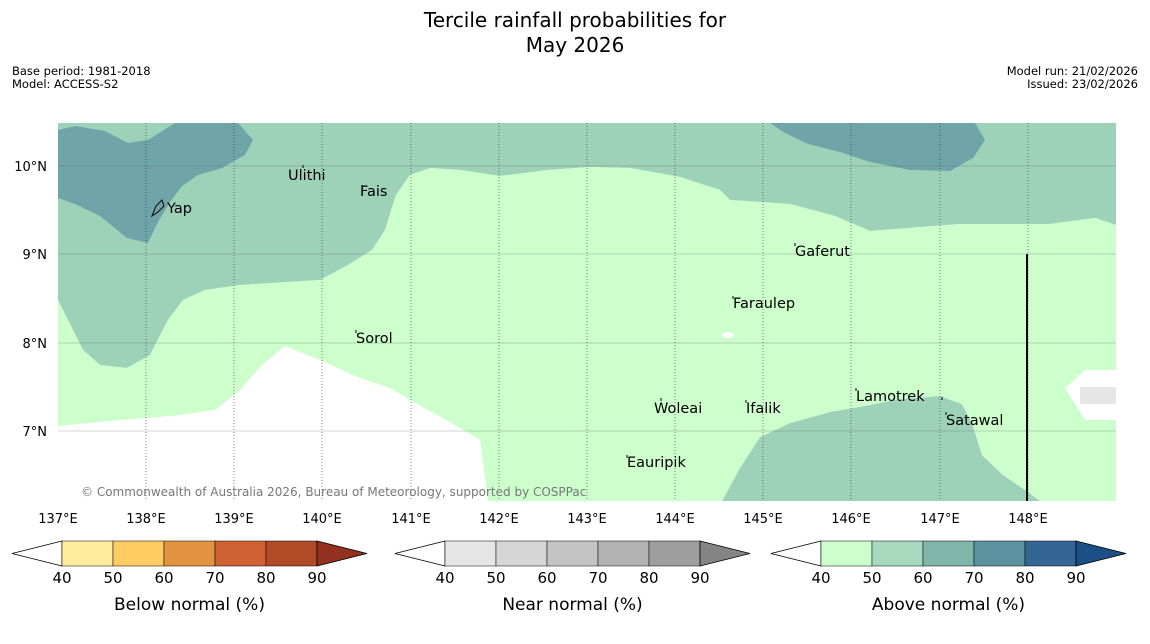  I want to click on lon-tick: 141°E, so click(411, 519).